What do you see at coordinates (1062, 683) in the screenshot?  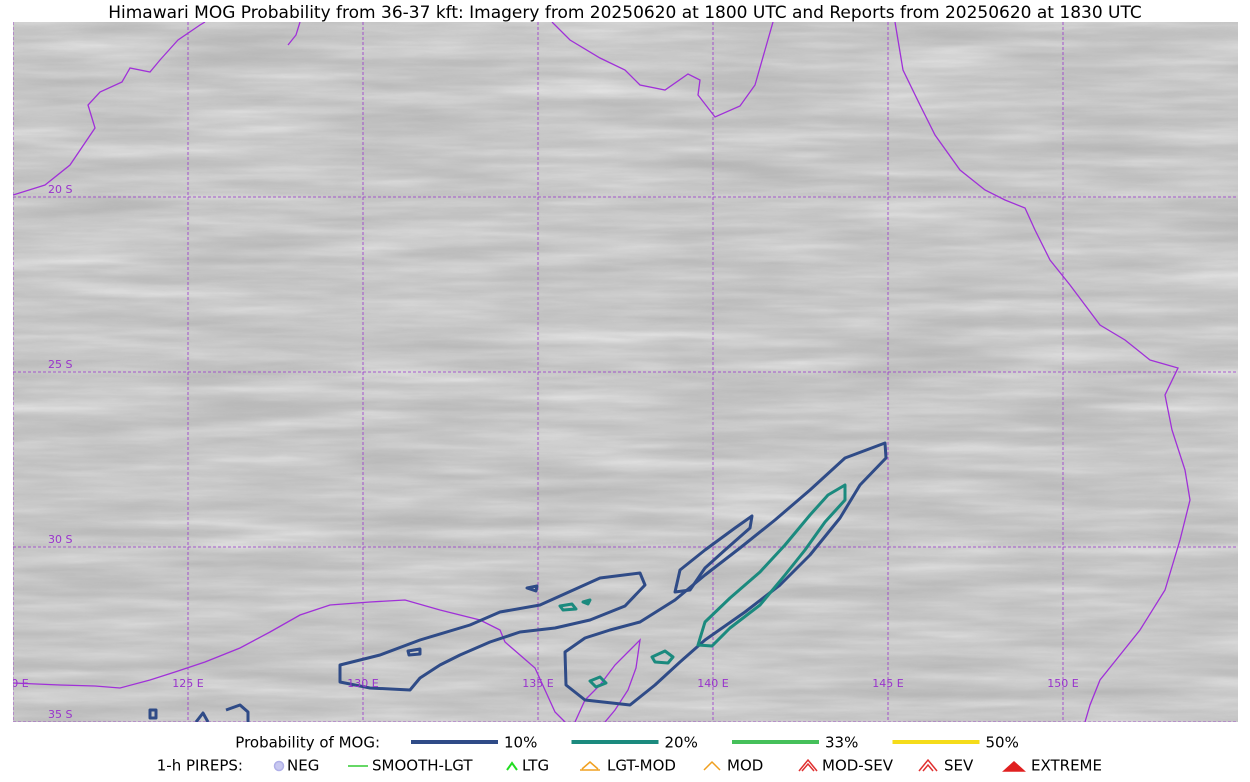 I see `lon-label: 150 E` at bounding box center [1062, 683].